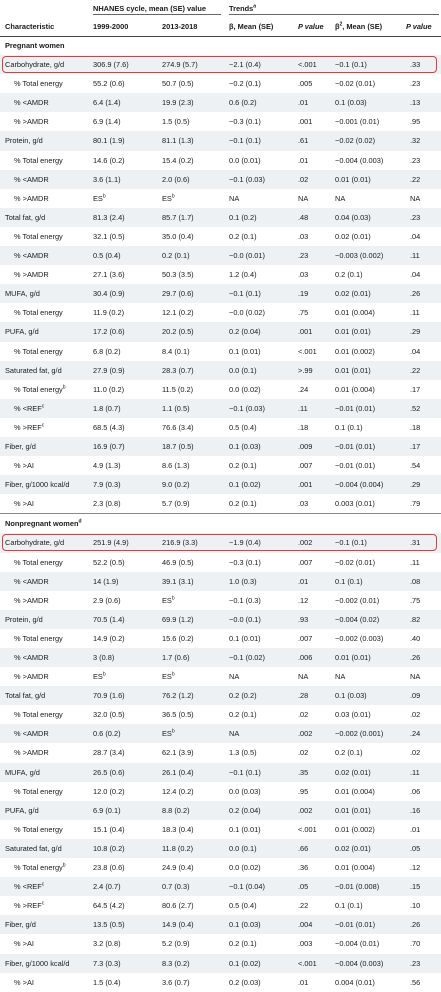 This screenshot has width=441, height=992. Describe the element at coordinates (415, 370) in the screenshot. I see `cell-p-value-2: .22` at that location.